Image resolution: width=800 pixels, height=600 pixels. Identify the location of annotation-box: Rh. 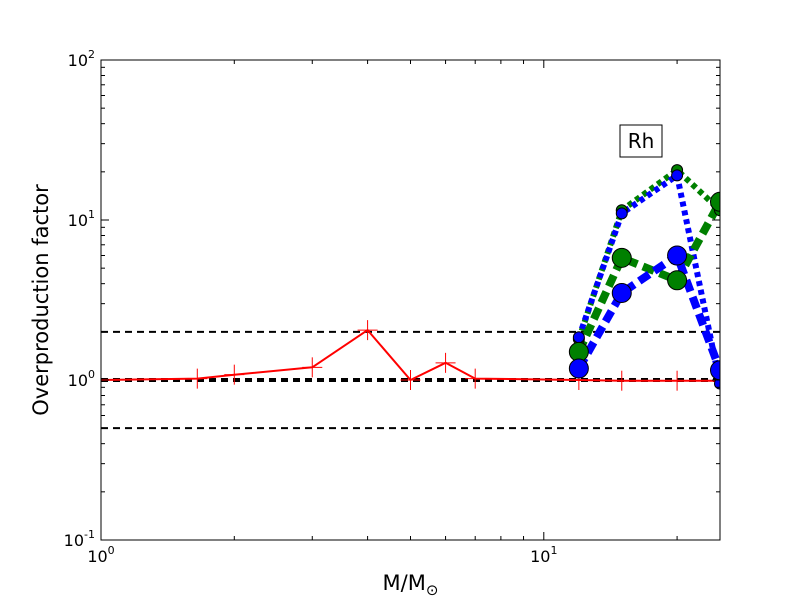
(641, 141).